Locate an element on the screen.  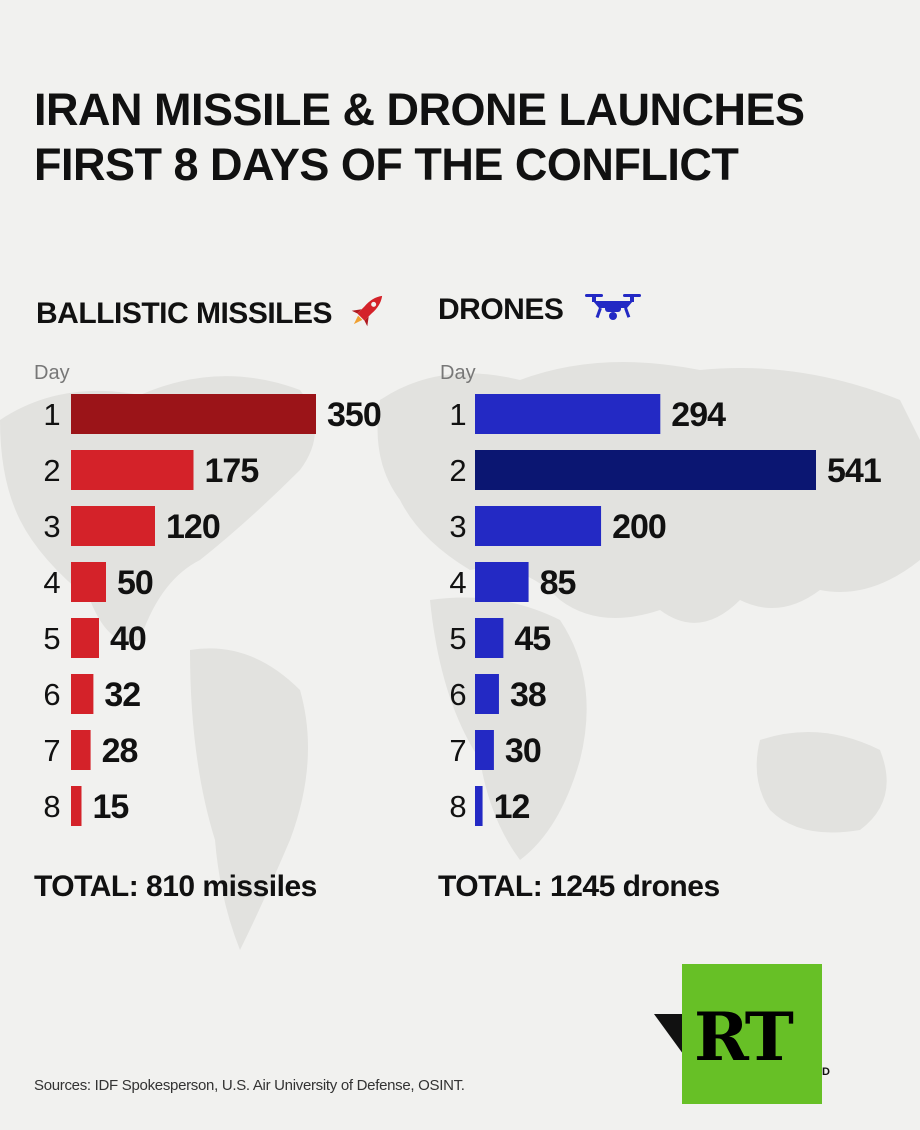
missiles-day-tick-label: 4 is located at coordinates (51, 582).